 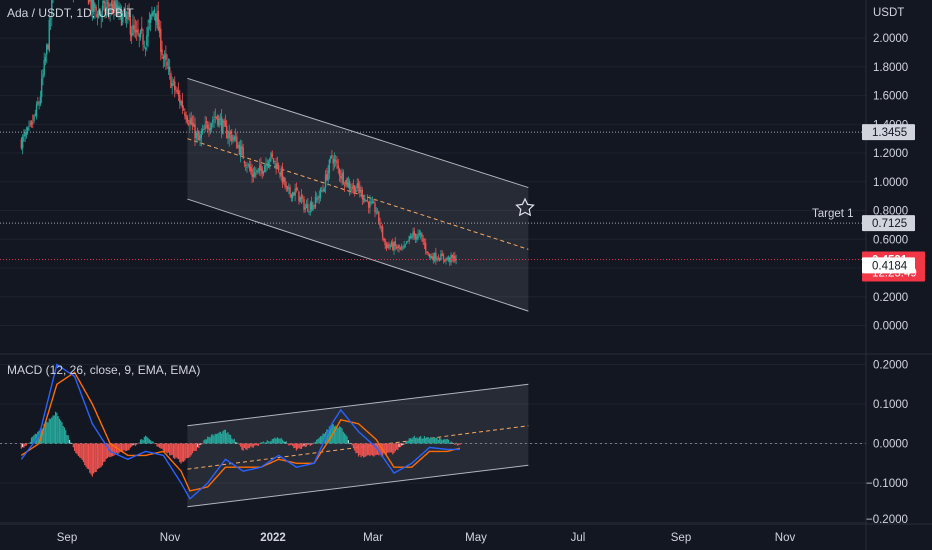 I want to click on symbol-title: Ada / USDT, 1D, UPBIT, so click(x=70, y=13).